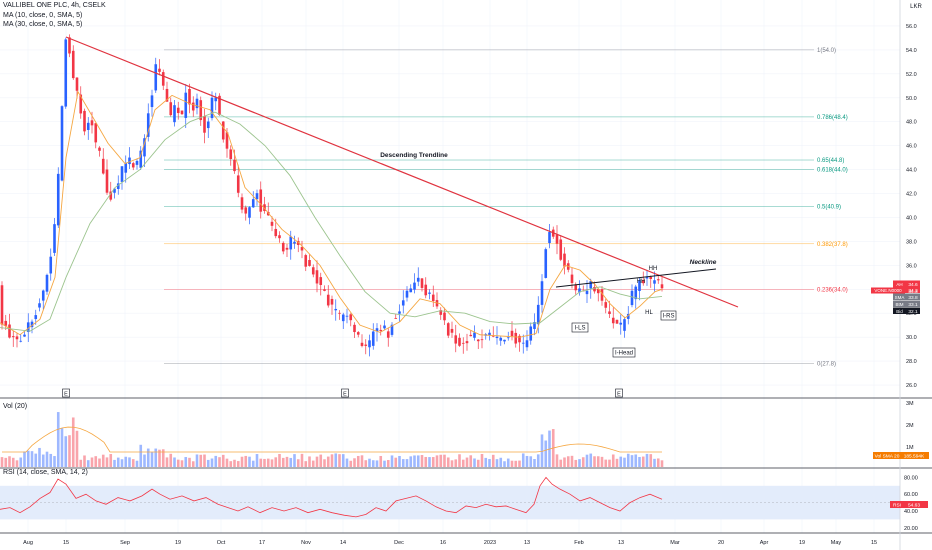  What do you see at coordinates (443, 543) in the screenshot?
I see `time-tick-label: 16` at bounding box center [443, 543].